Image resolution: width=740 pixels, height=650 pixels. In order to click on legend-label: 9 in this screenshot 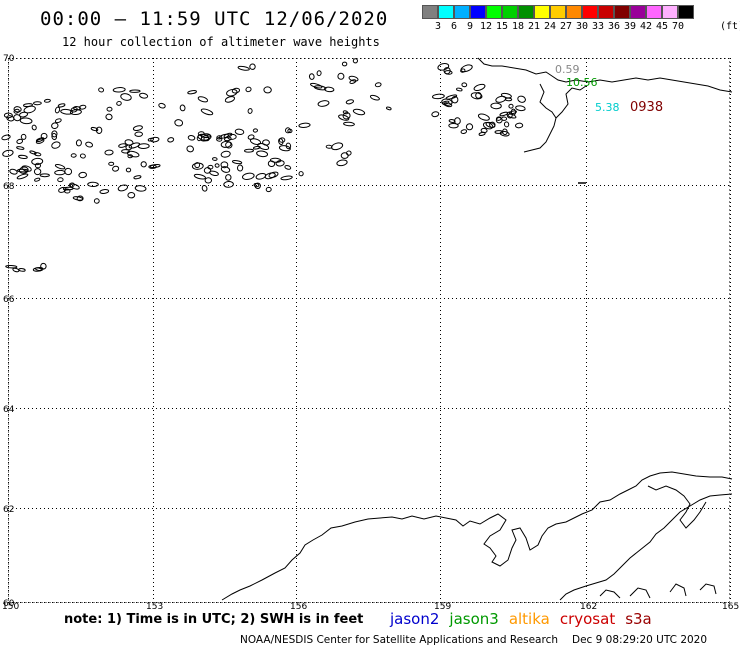, I will do `click(470, 26)`.